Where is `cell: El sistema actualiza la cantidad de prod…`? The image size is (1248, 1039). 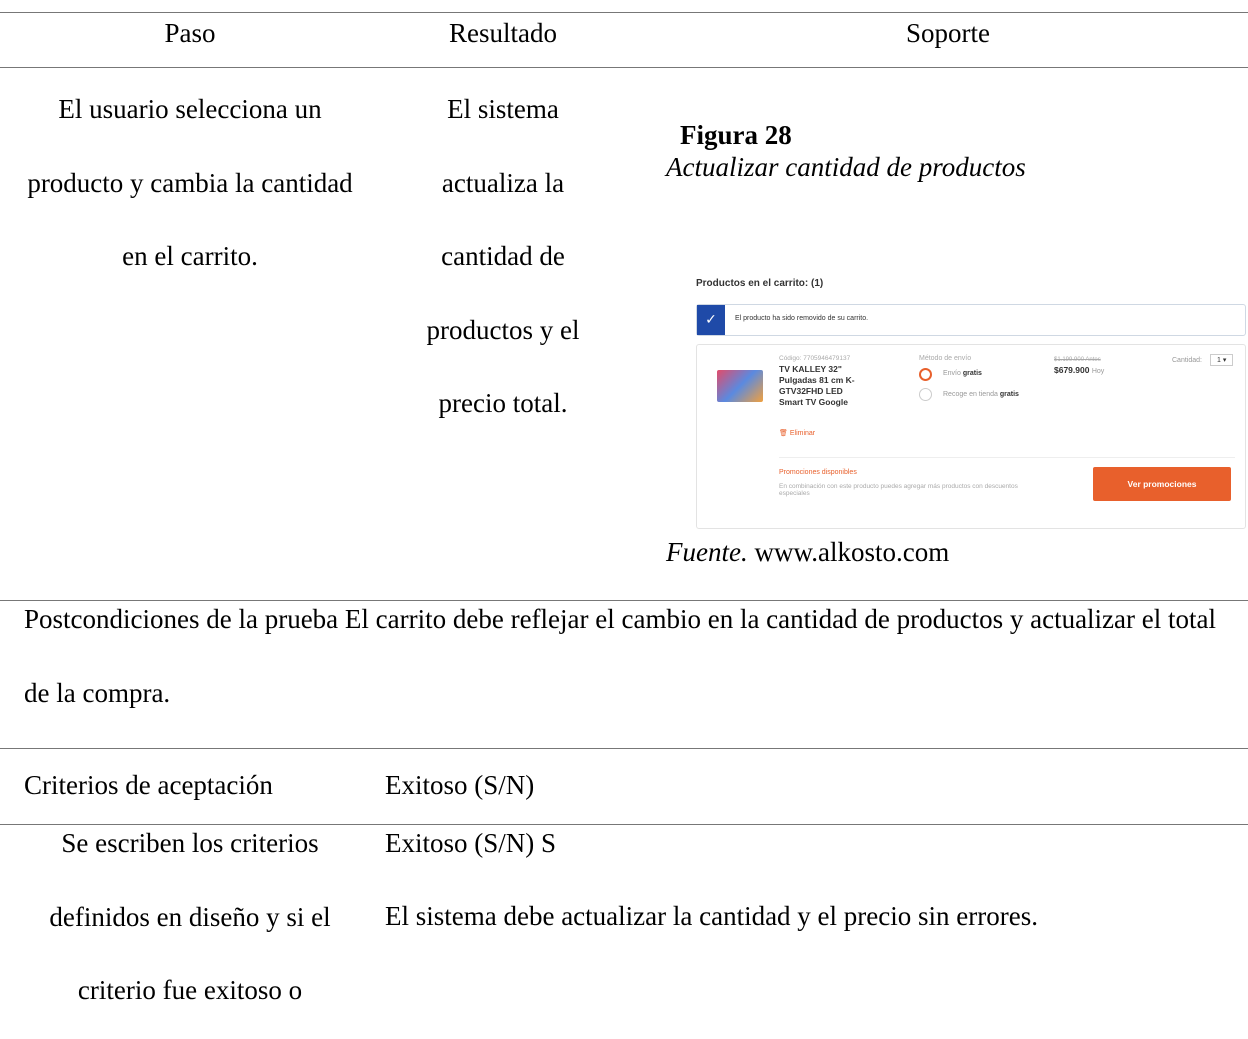
cell: El sistema actualiza la cantidad de prod… is located at coordinates (503, 256).